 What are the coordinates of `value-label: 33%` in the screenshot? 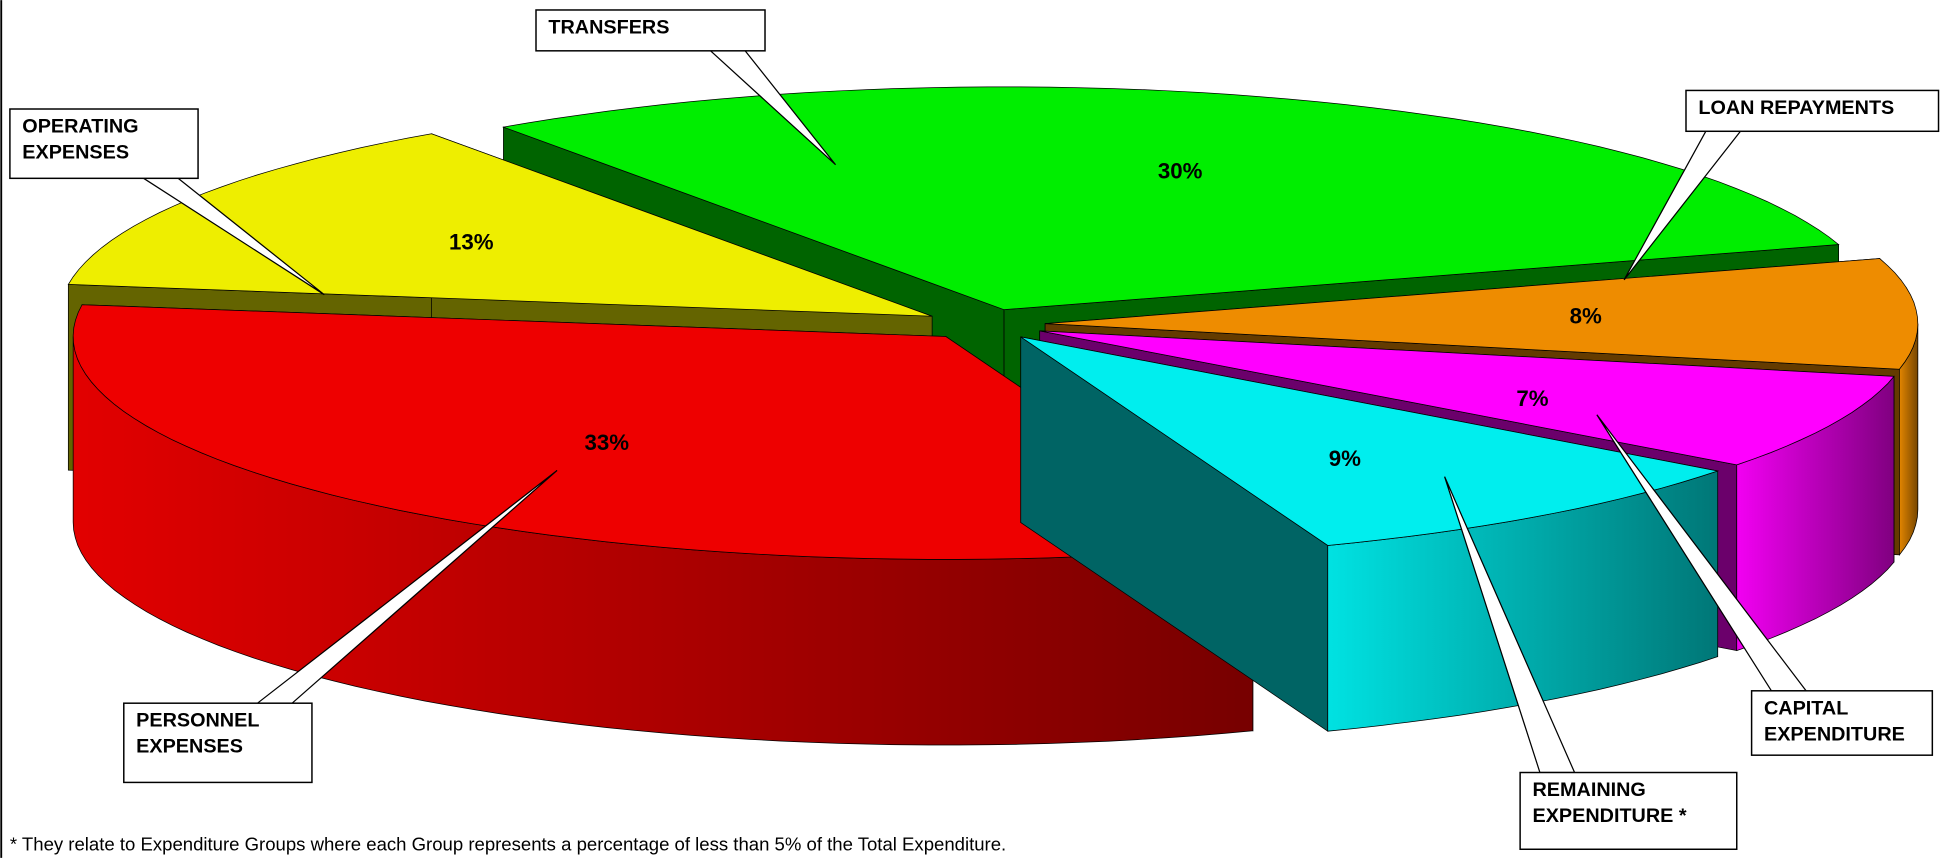 It's located at (607, 442).